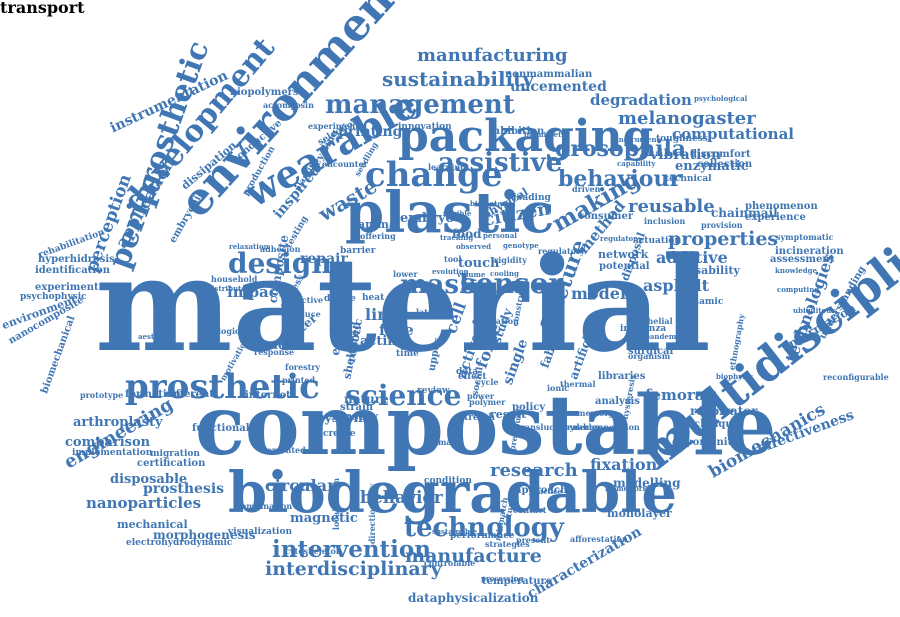 The width and height of the screenshot is (900, 617). Describe the element at coordinates (477, 418) in the screenshot. I see `word-stretch: stretch` at that location.